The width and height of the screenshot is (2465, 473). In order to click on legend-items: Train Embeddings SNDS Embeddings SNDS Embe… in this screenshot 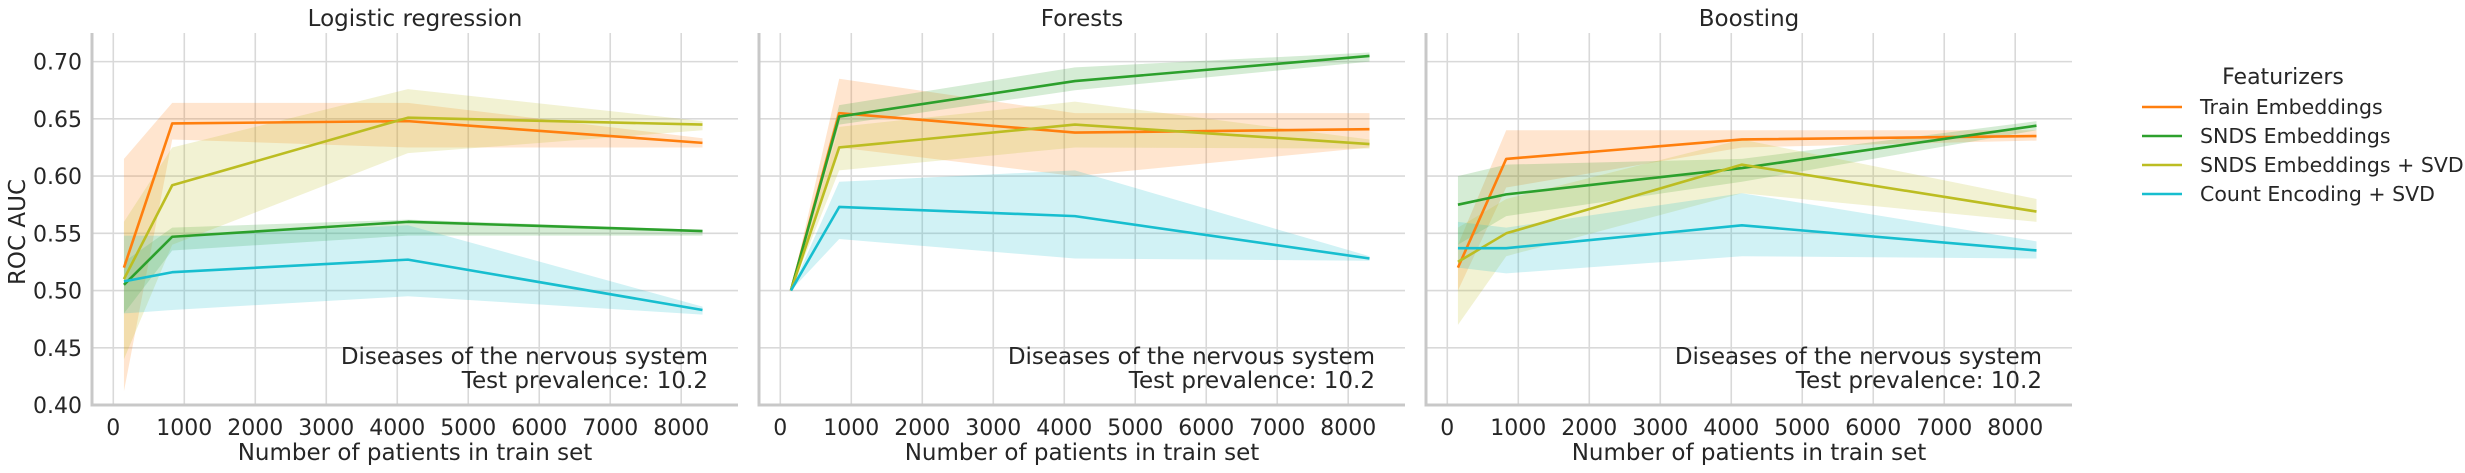, I will do `click(2303, 150)`.